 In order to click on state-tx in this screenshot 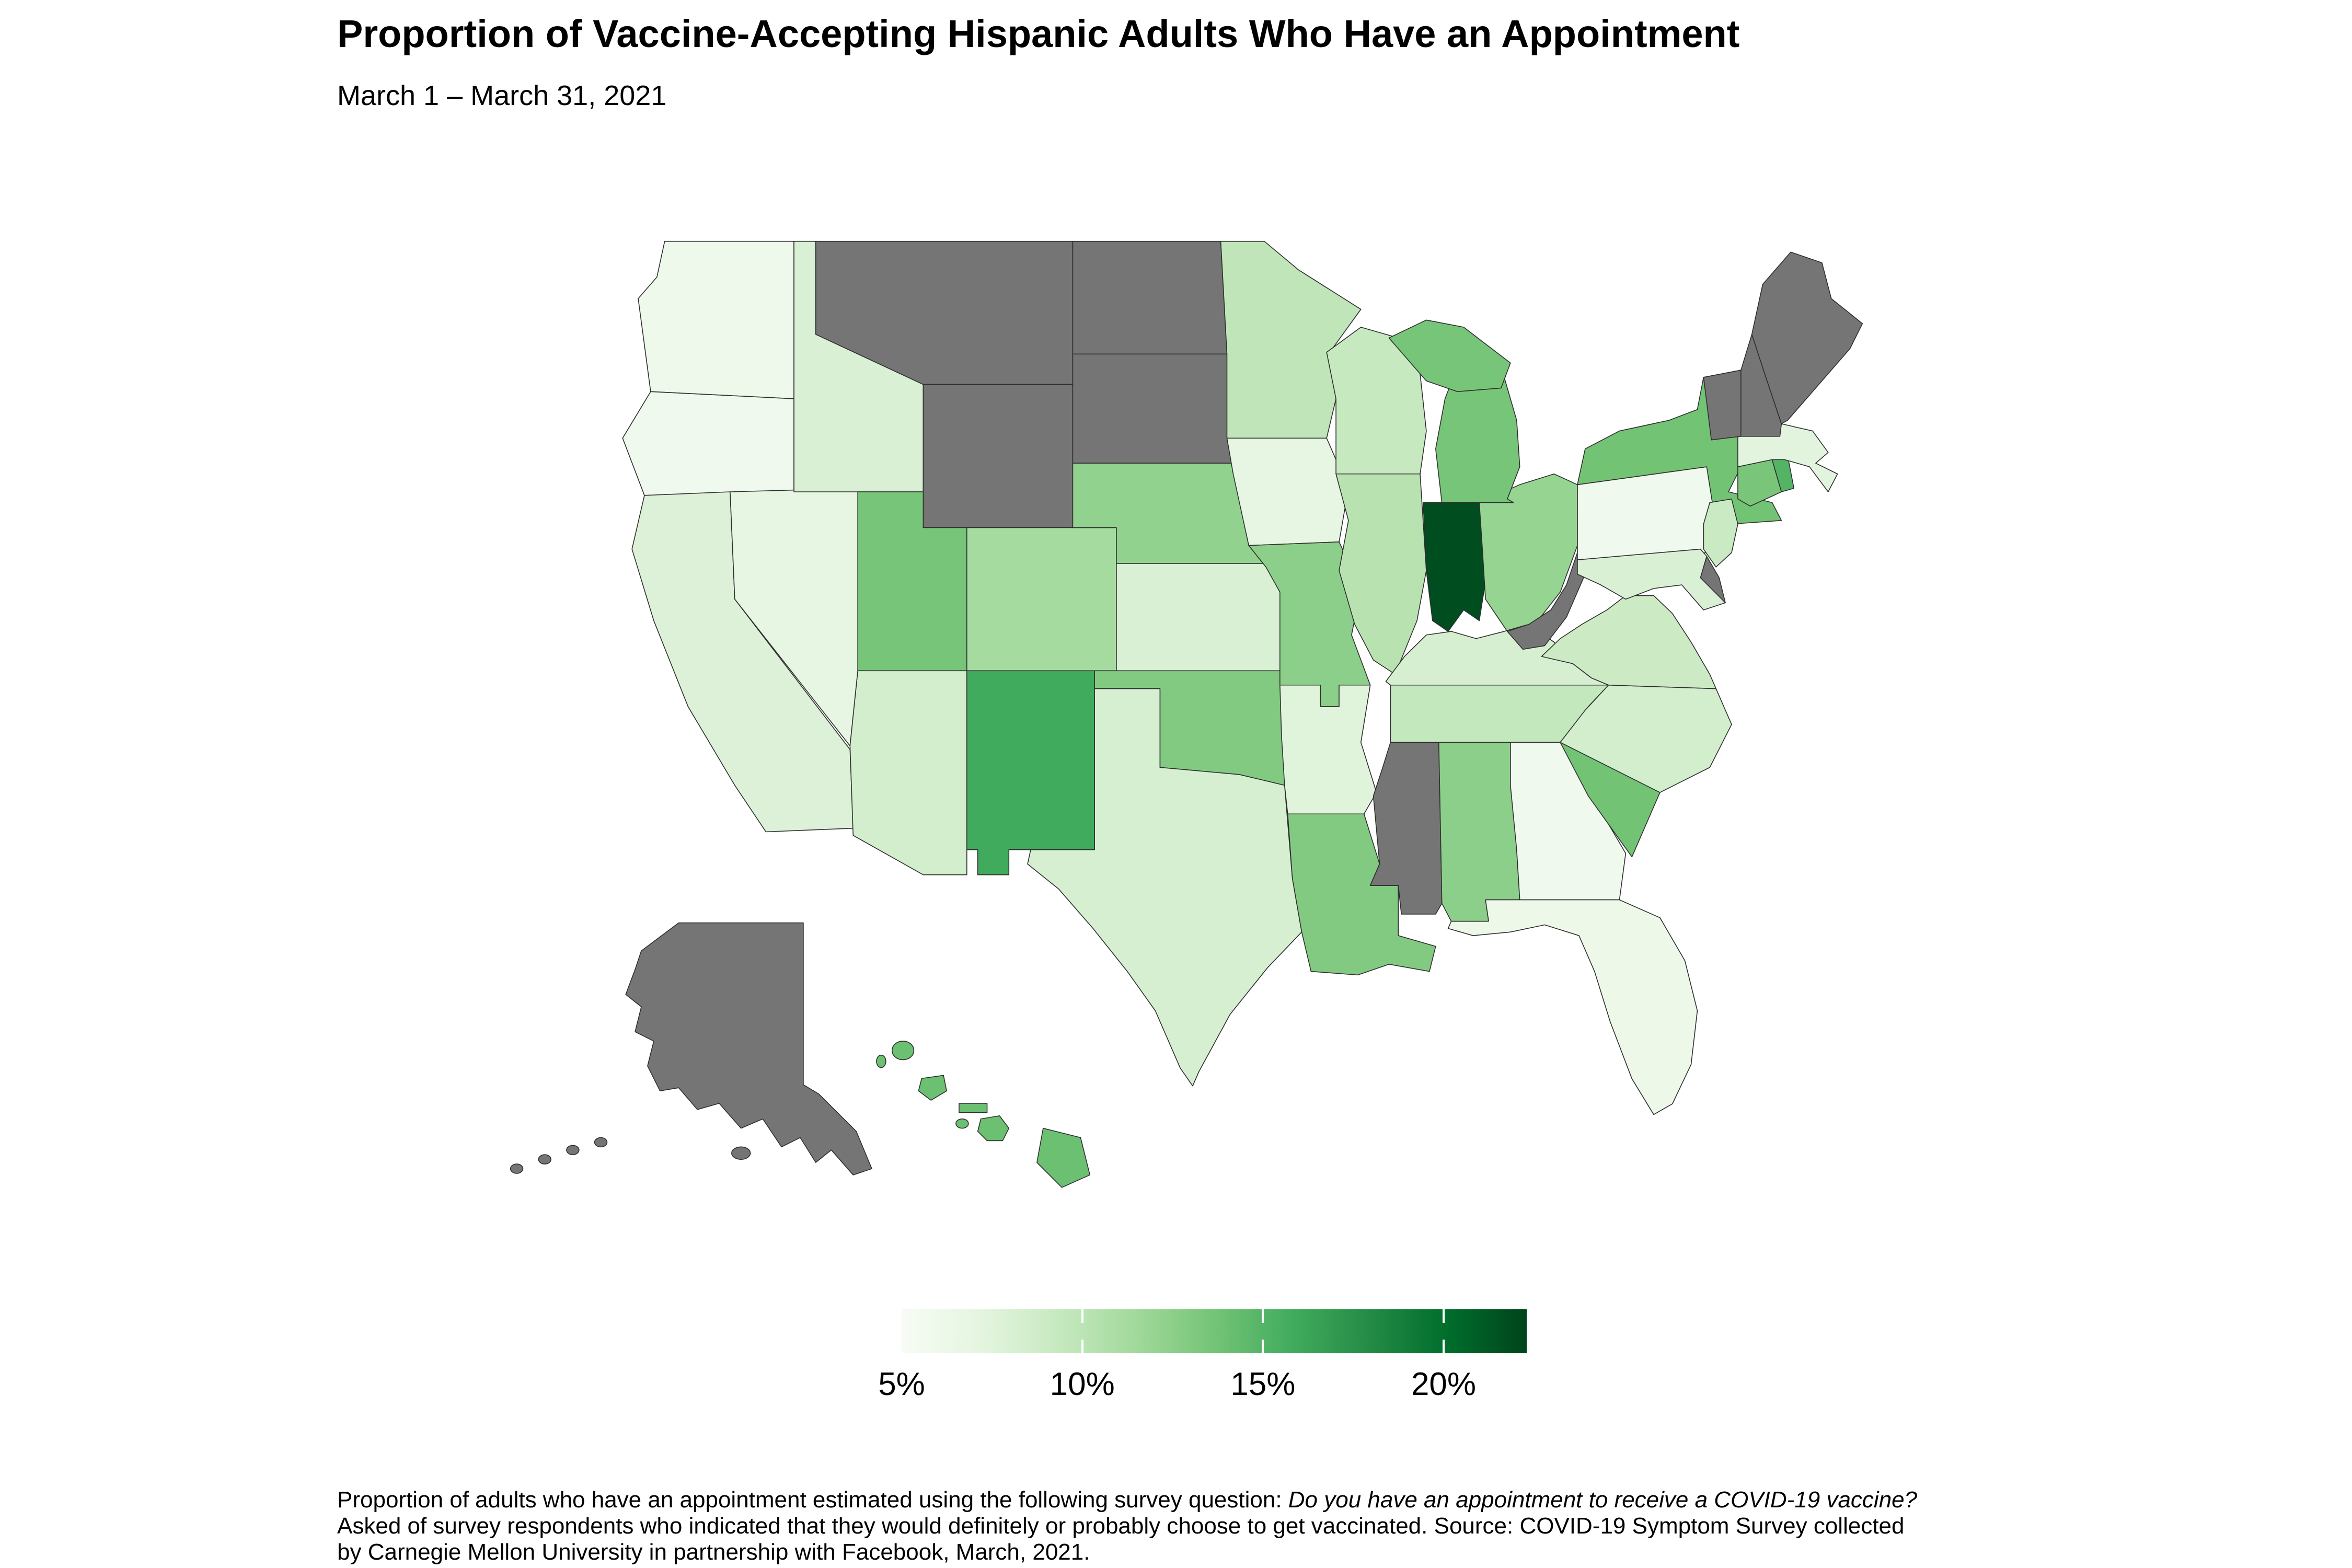, I will do `click(1164, 887)`.